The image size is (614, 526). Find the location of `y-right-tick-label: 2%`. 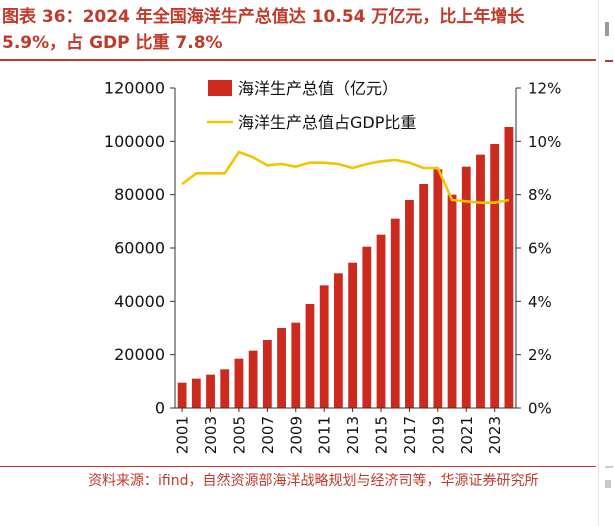

y-right-tick-label: 2% is located at coordinates (540, 355).